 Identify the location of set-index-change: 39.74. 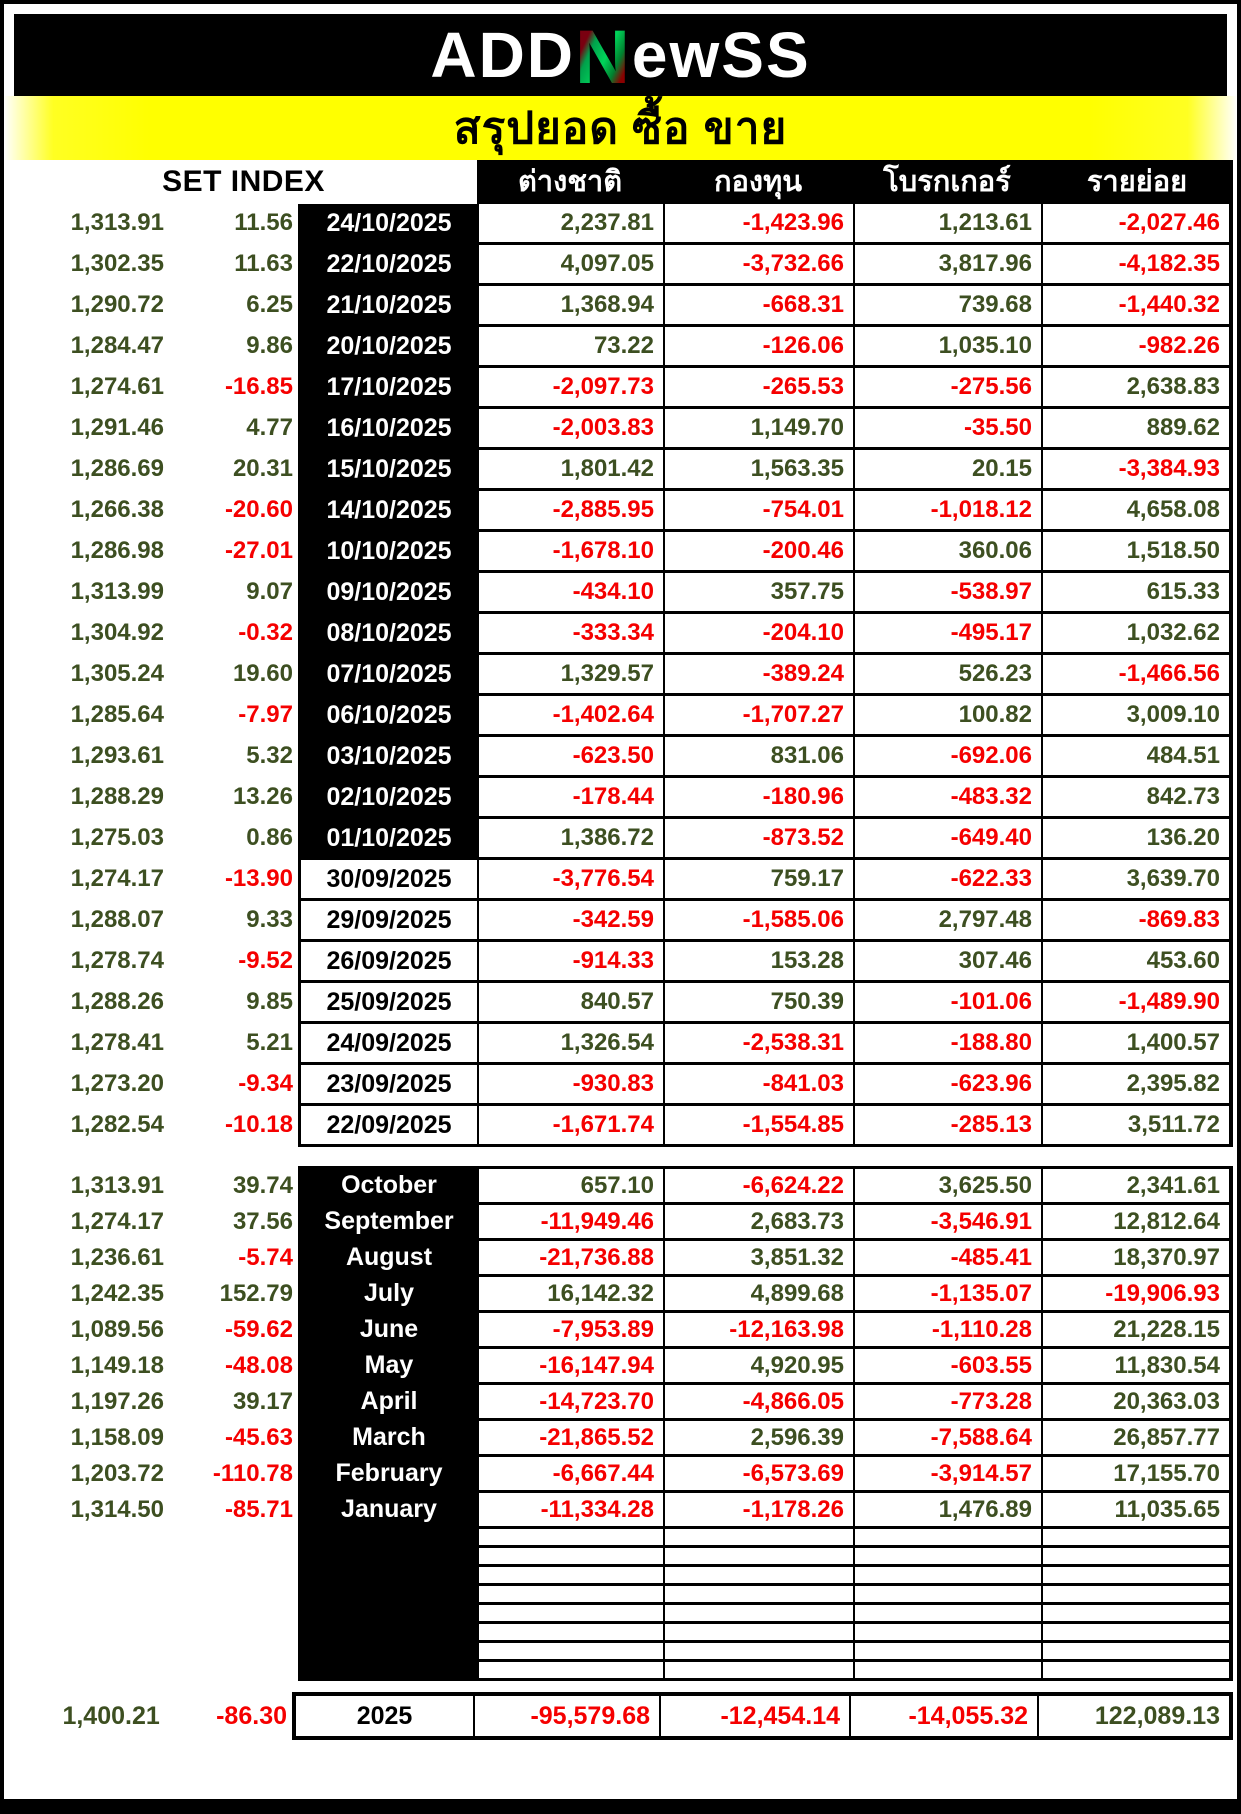
(262, 1185).